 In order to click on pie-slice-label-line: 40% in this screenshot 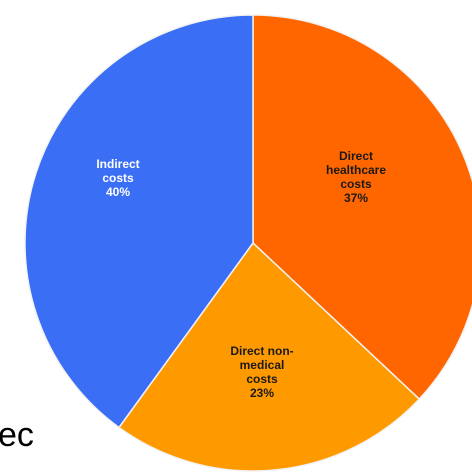, I will do `click(118, 192)`.